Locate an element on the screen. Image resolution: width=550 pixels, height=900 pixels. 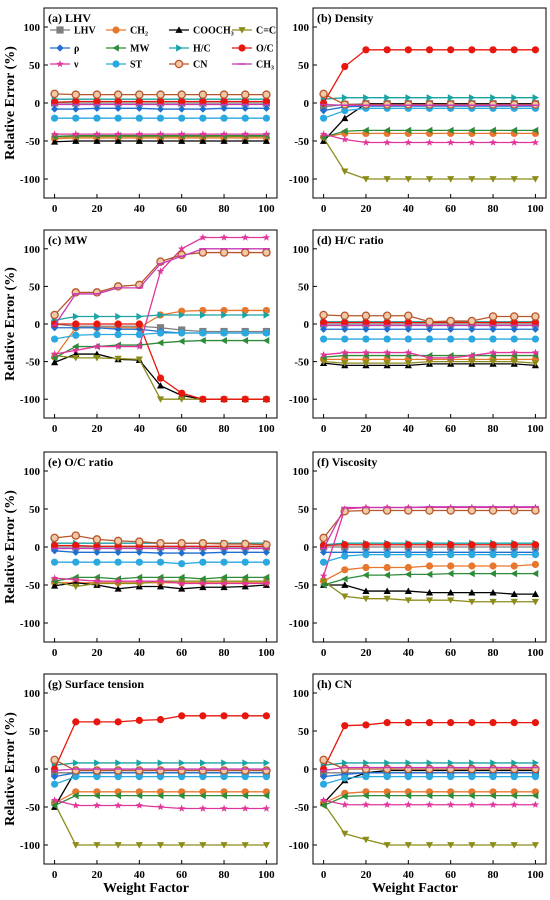
data-point-CH2 is located at coordinates (429, 566).